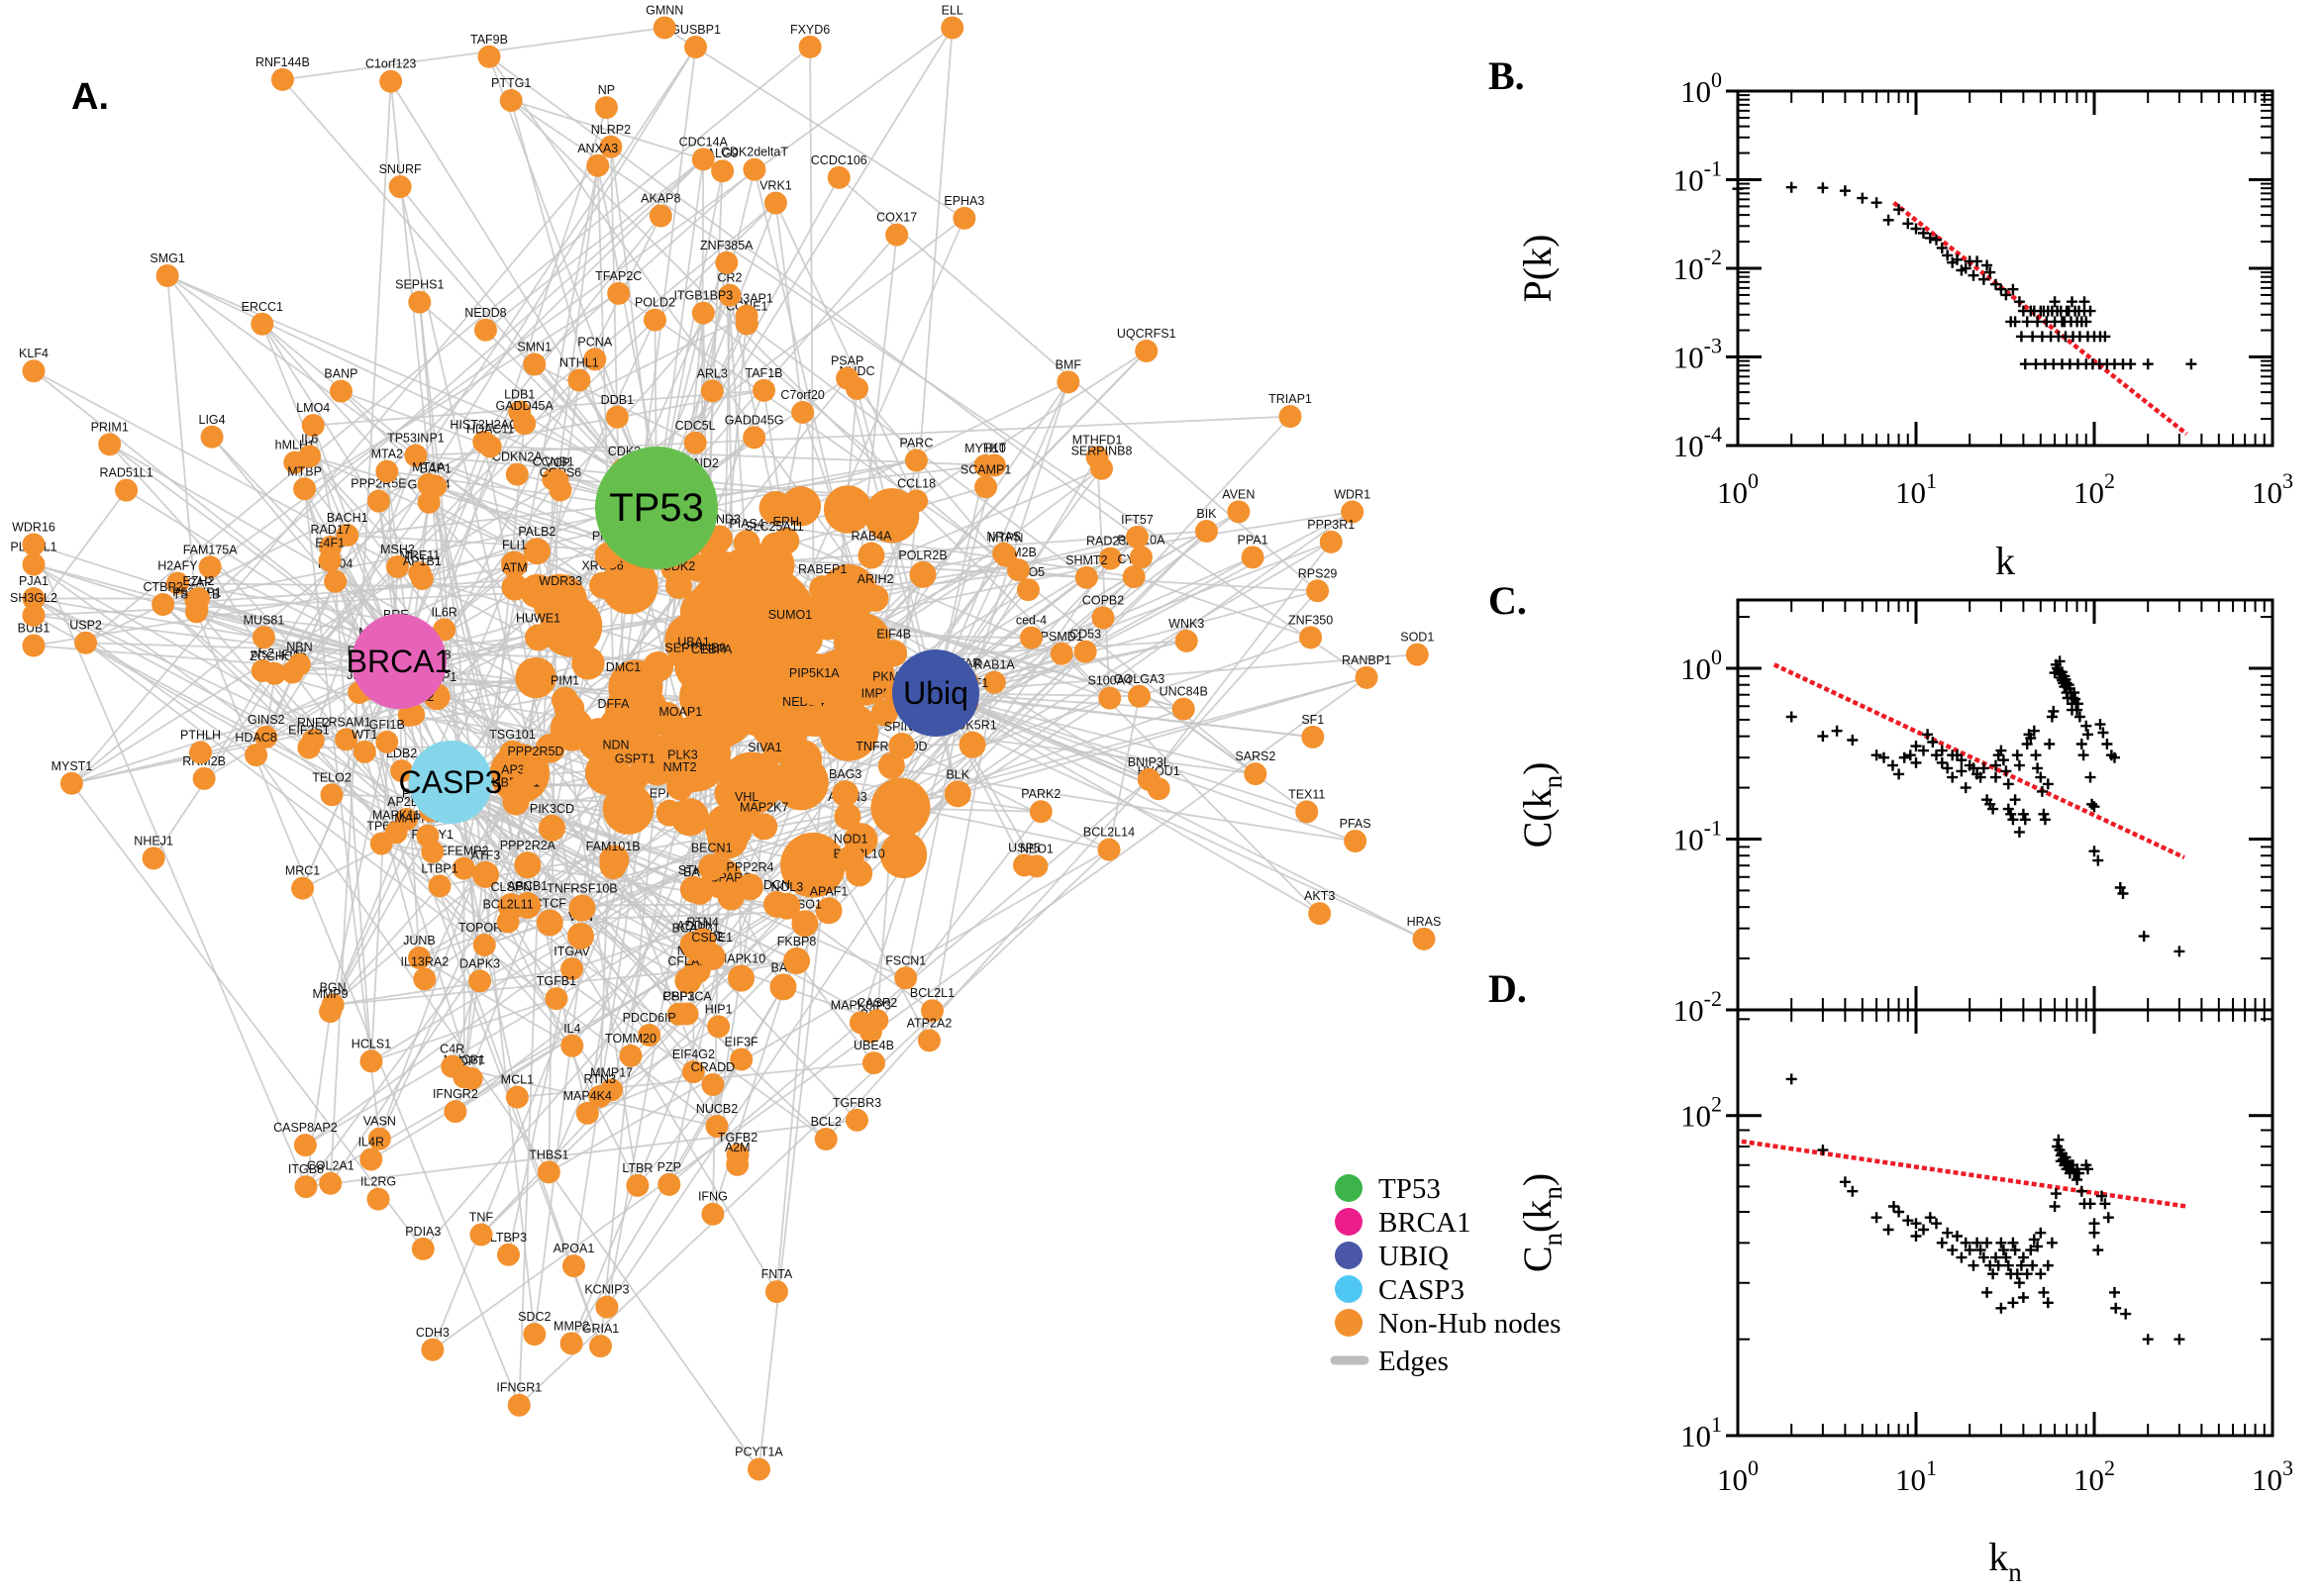 This screenshot has width=2323, height=1596. Describe the element at coordinates (597, 148) in the screenshot. I see `network-node-label: ANXA3` at that location.